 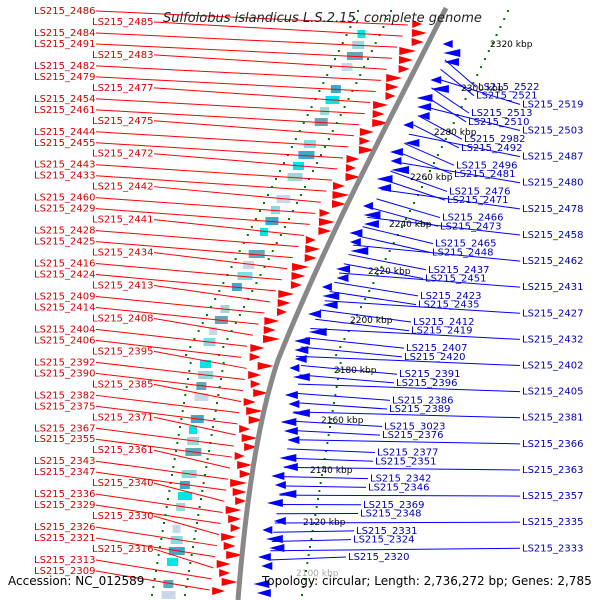 What do you see at coordinates (64, 307) in the screenshot?
I see `forward-gene-label: LS215_2414` at bounding box center [64, 307].